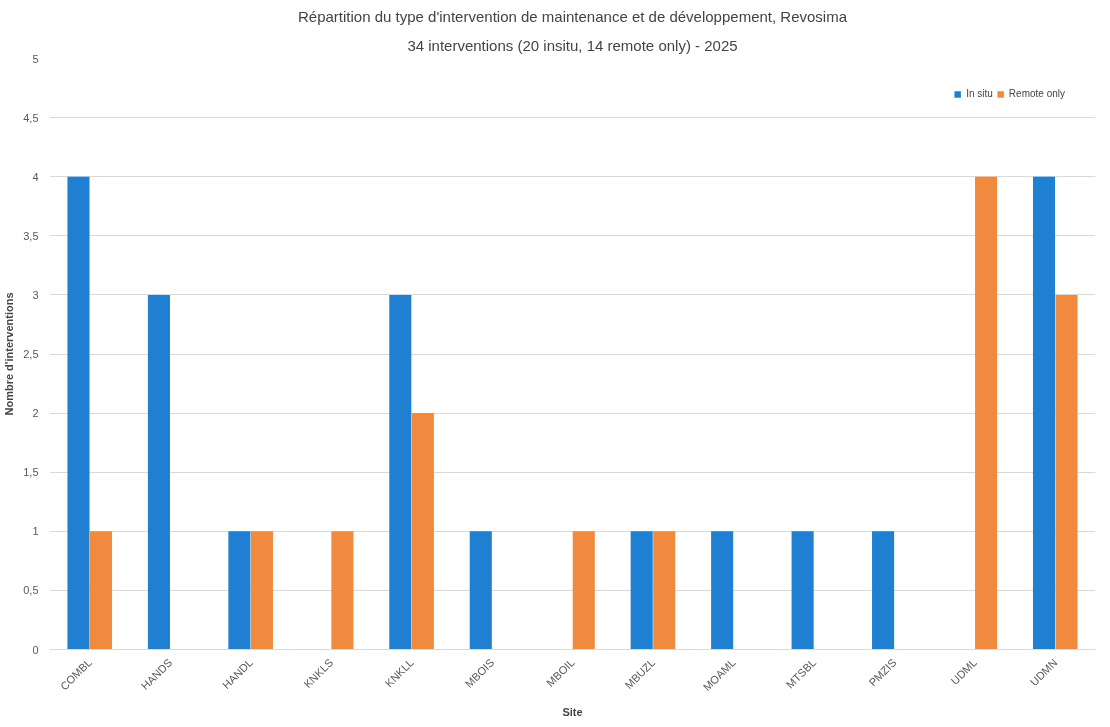 The width and height of the screenshot is (1110, 727). I want to click on y-tick-label: 0, so click(35, 649).